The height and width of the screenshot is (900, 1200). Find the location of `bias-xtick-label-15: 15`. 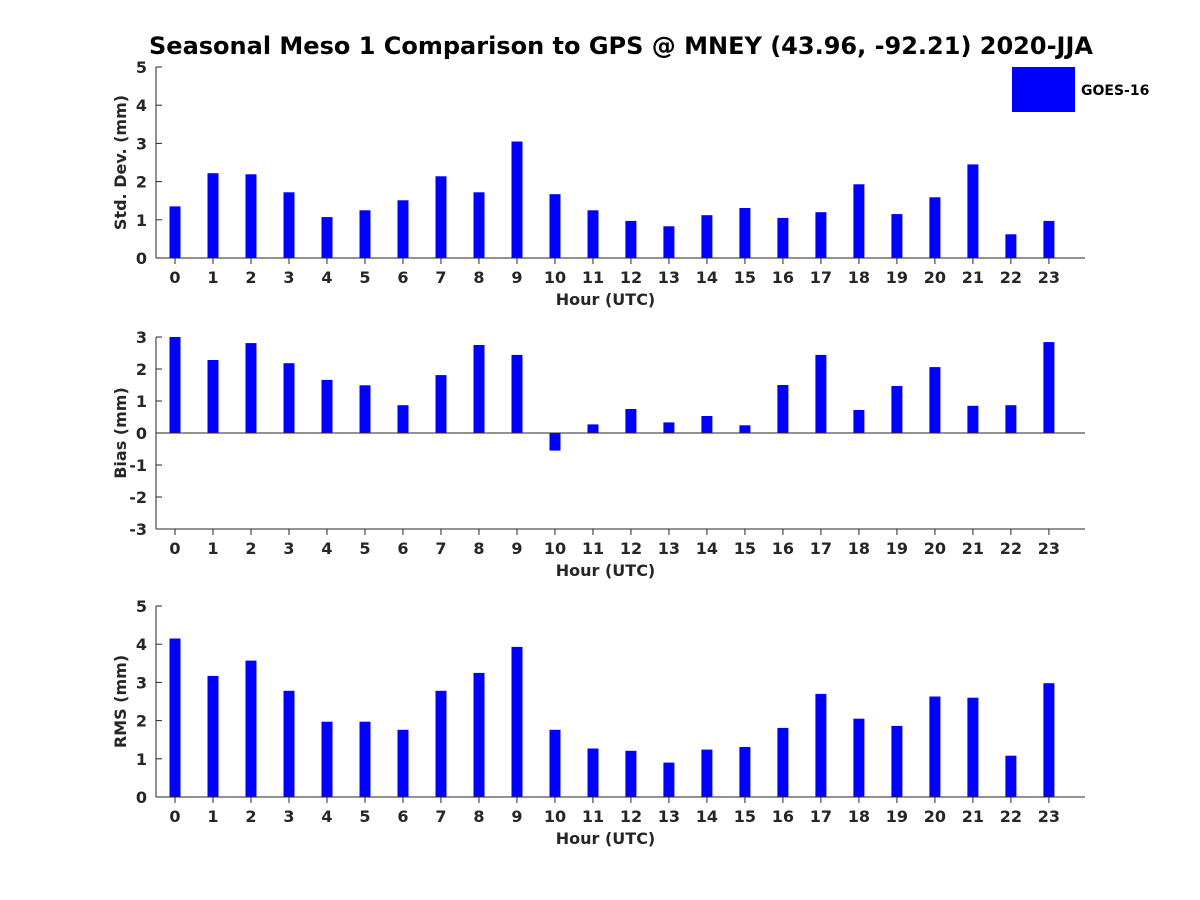

bias-xtick-label-15: 15 is located at coordinates (745, 548).